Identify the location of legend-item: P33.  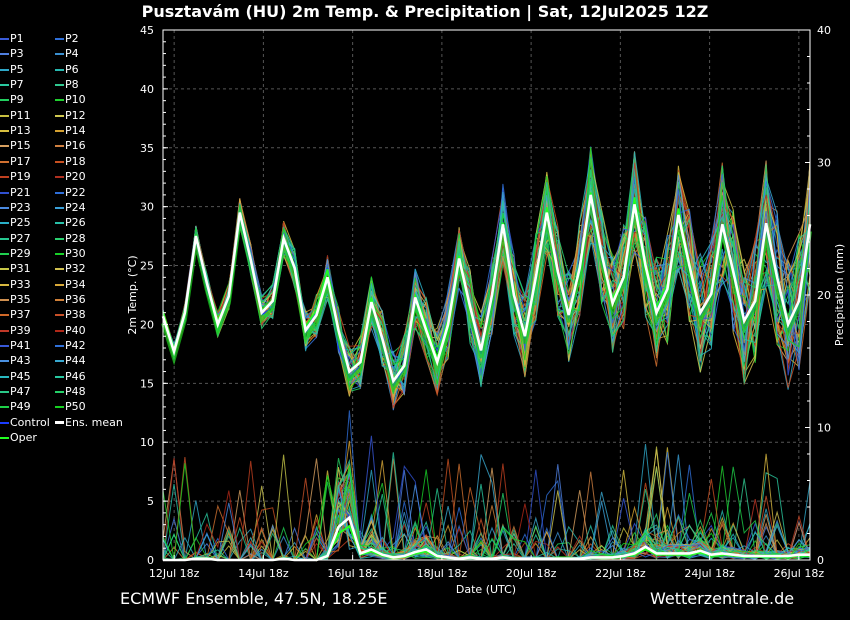
(15, 284).